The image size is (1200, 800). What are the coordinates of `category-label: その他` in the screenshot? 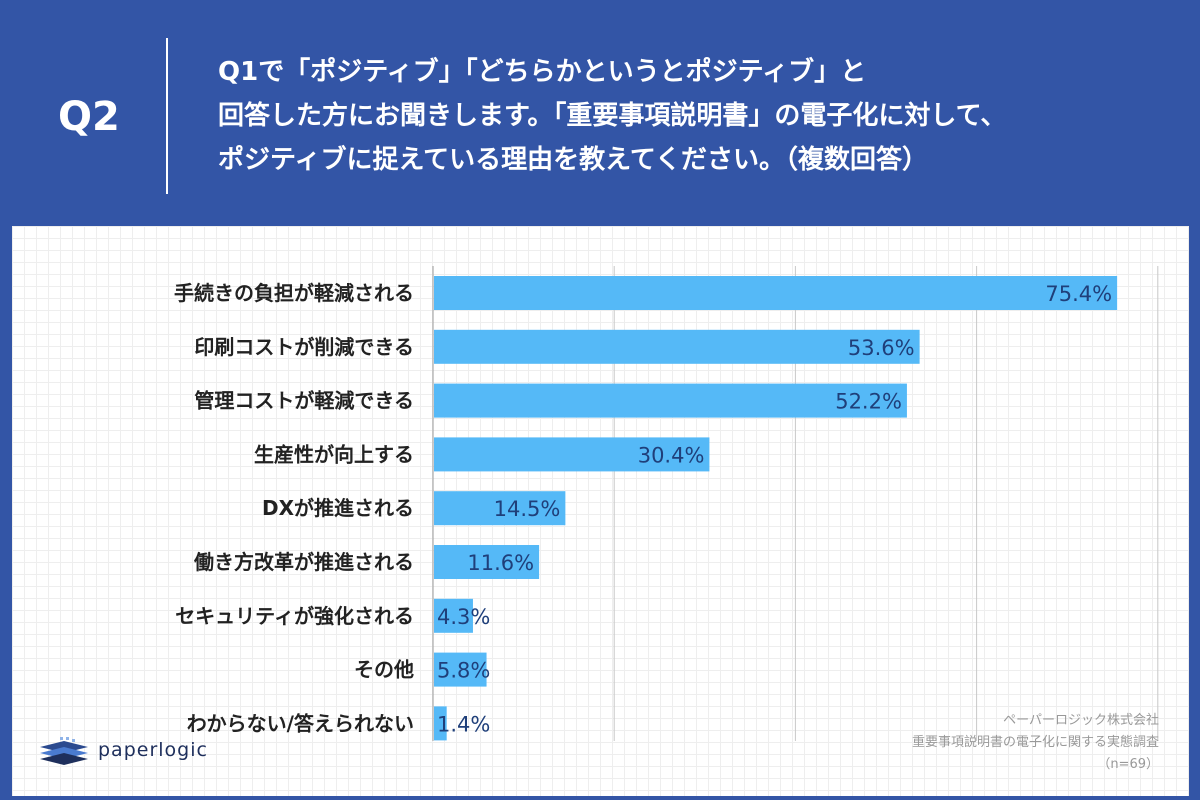 It's located at (384, 670).